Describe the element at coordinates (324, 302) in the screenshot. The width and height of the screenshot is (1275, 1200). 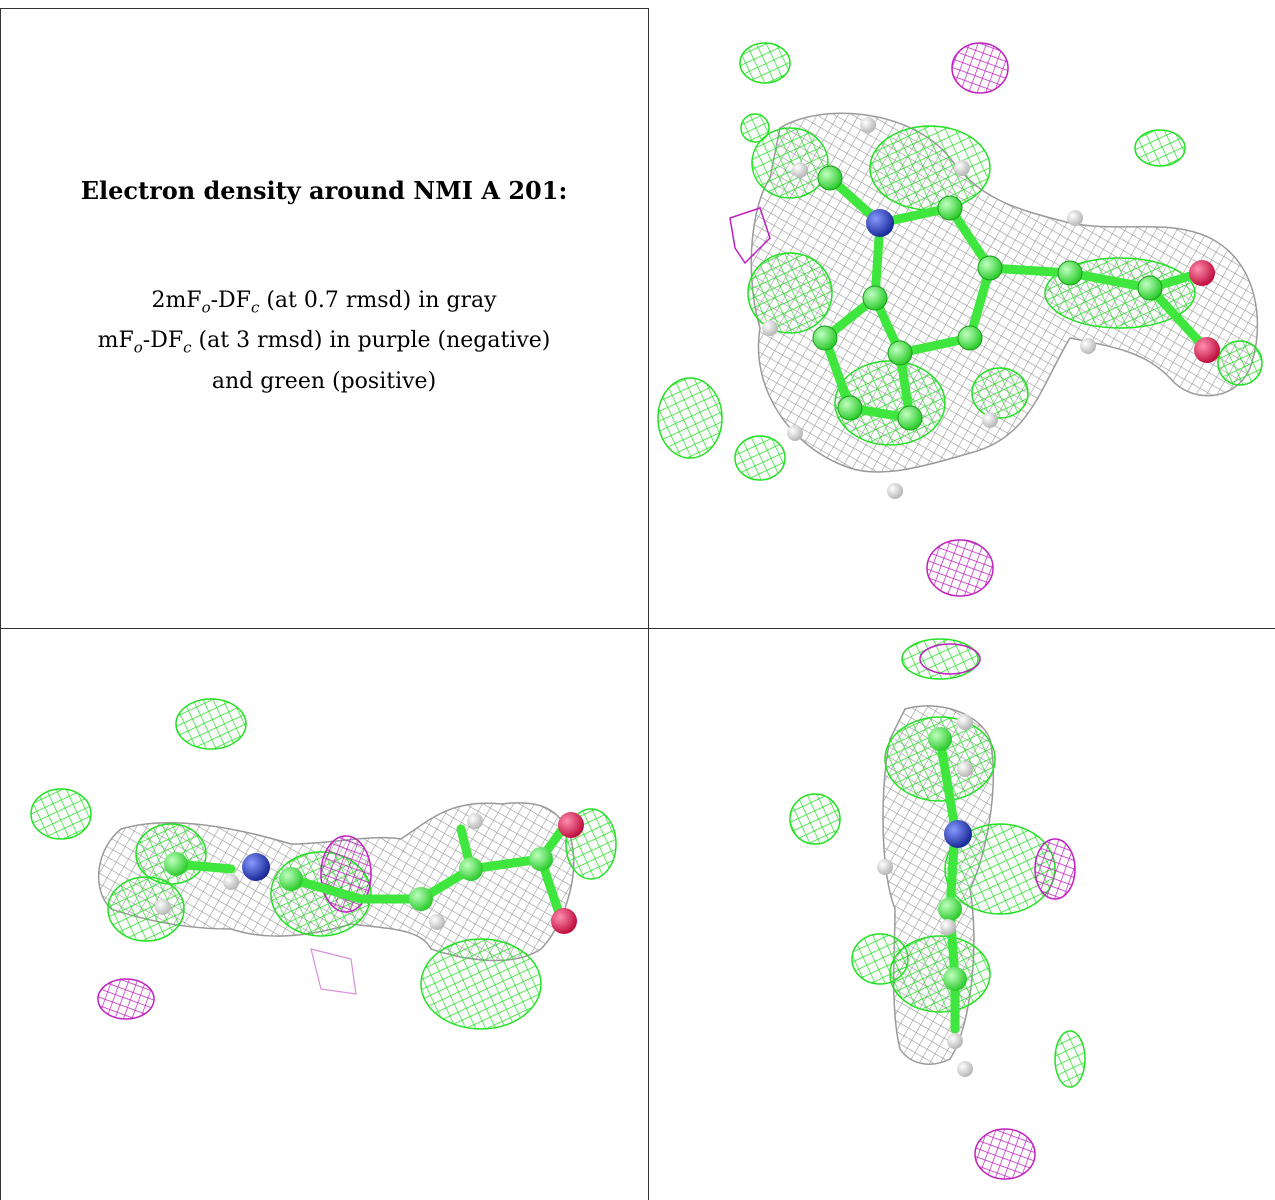
I see `caption-line-2fo-fc: 2mFo-DFc (at 0.7 rmsd) in gray` at that location.